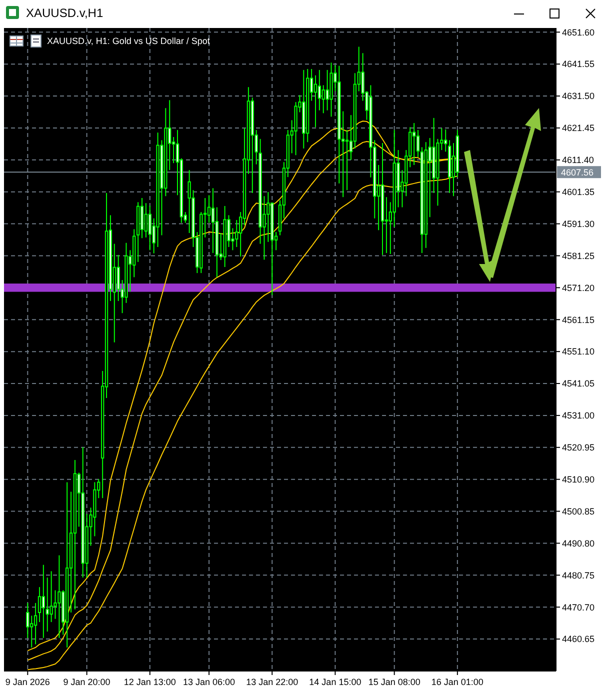 This screenshot has width=615, height=696. What do you see at coordinates (394, 682) in the screenshot?
I see `x-tick-label: 15 Jan 08:00` at bounding box center [394, 682].